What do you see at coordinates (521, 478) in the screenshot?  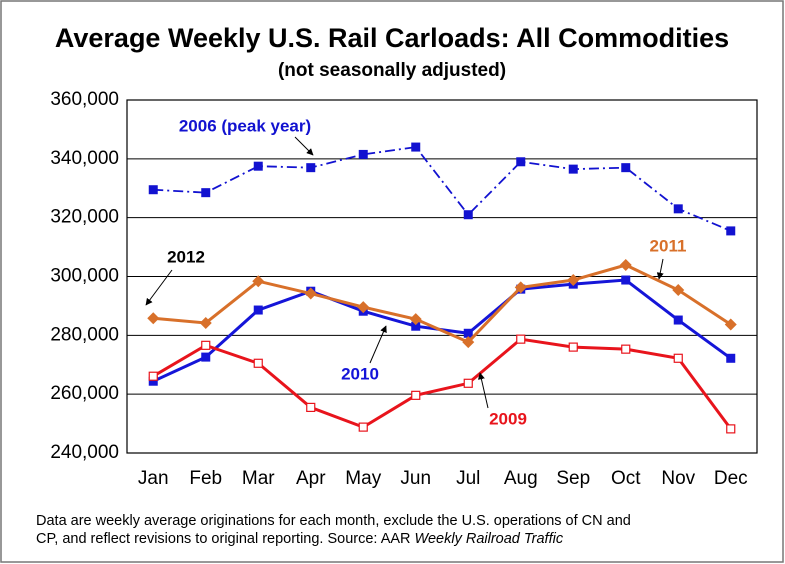 I see `x-tick-label: Aug` at bounding box center [521, 478].